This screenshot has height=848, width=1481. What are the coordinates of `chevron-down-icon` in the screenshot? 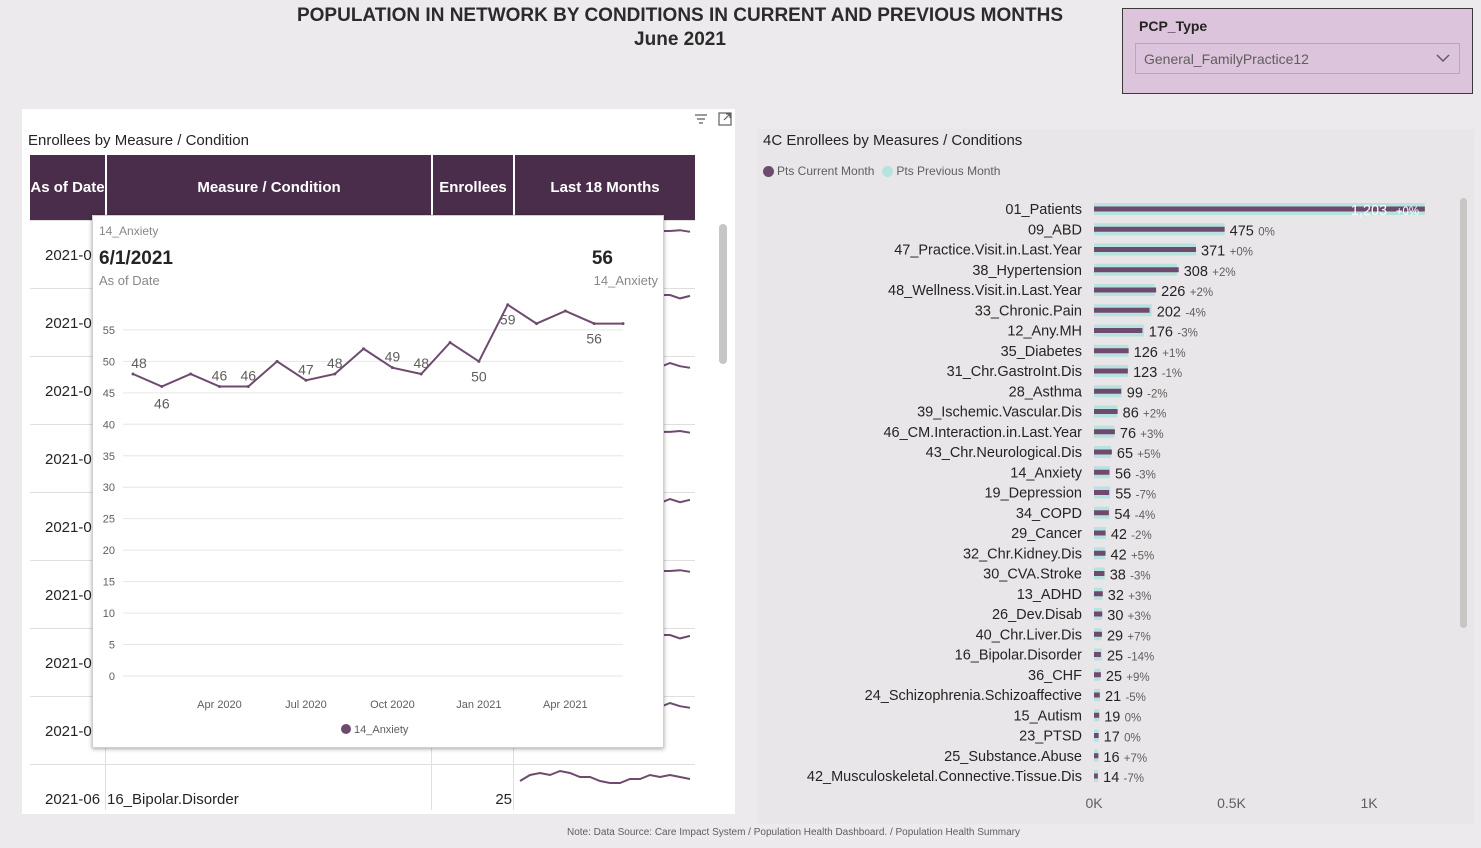 It's located at (1443, 58).